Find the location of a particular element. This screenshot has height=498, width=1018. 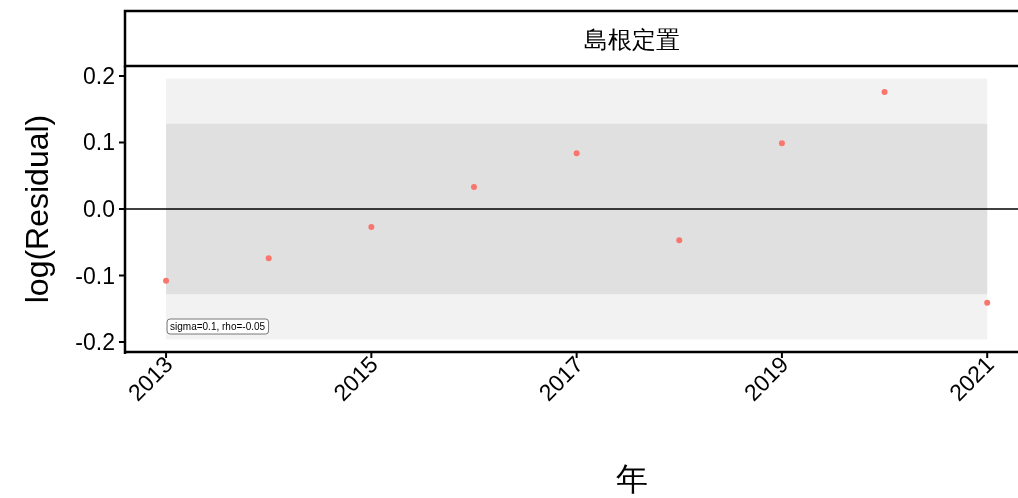

x-axis-title: 年 is located at coordinates (631, 479).